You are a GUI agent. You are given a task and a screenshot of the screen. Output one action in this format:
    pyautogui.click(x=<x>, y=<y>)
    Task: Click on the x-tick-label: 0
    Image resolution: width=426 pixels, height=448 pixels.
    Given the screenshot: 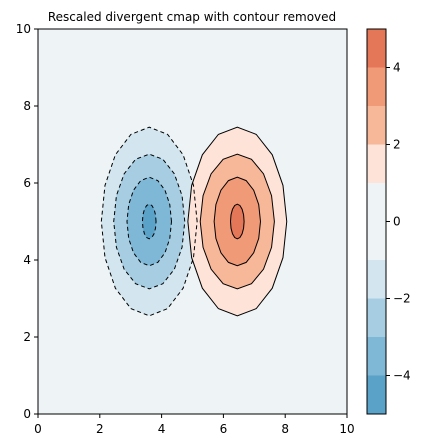 What is the action you would take?
    pyautogui.click(x=38, y=429)
    